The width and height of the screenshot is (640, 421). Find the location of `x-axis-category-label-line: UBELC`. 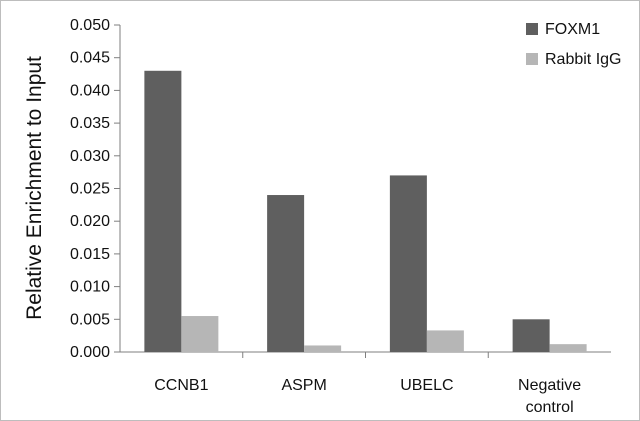

x-axis-category-label-line: UBELC is located at coordinates (426, 385).